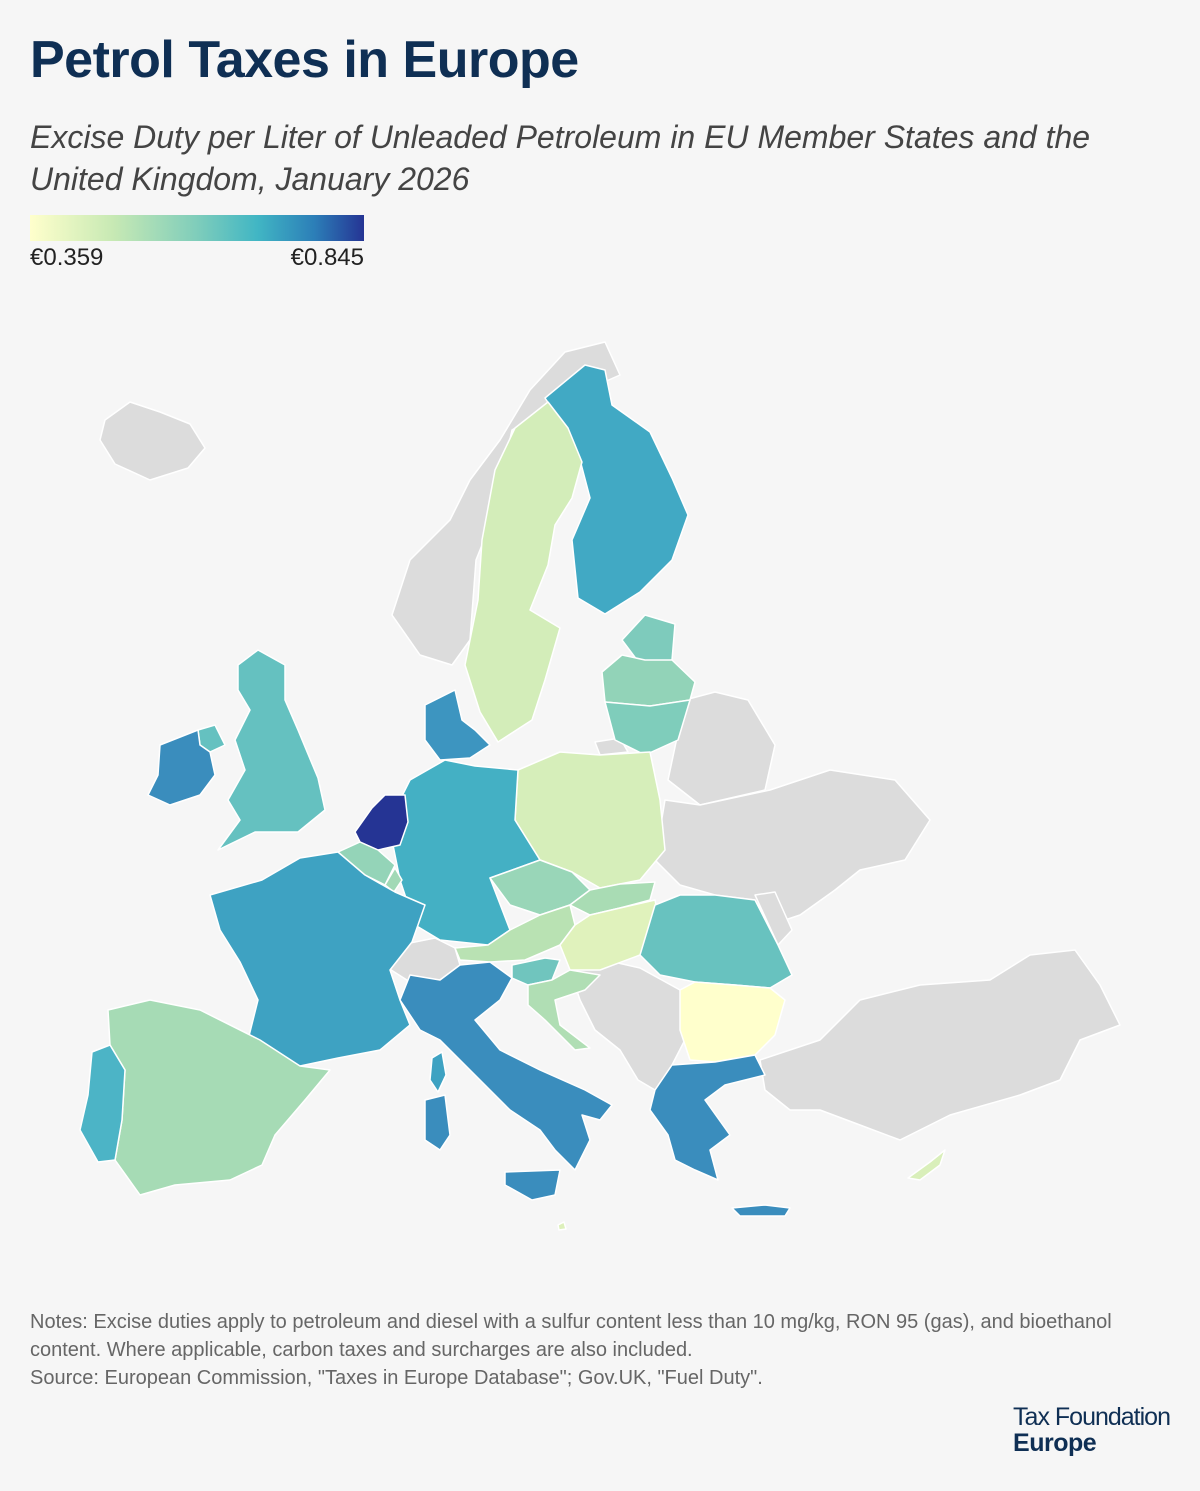 This screenshot has height=1491, width=1200. What do you see at coordinates (304, 60) in the screenshot?
I see `page-title: Petrol Taxes in Europe` at bounding box center [304, 60].